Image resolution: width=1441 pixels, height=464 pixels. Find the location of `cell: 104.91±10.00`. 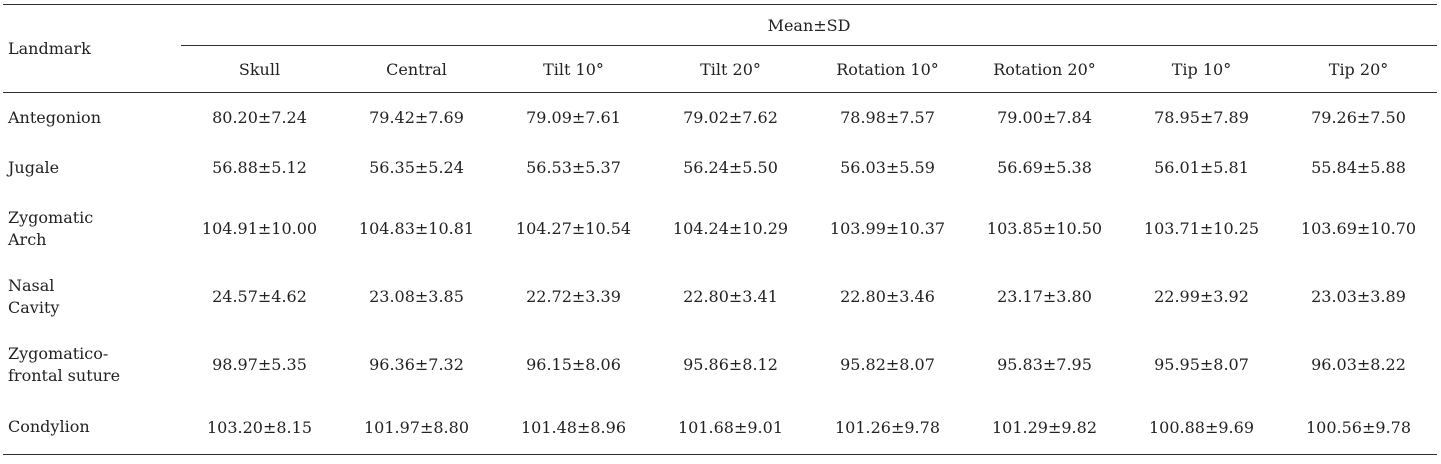

cell: 104.91±10.00 is located at coordinates (259, 228).